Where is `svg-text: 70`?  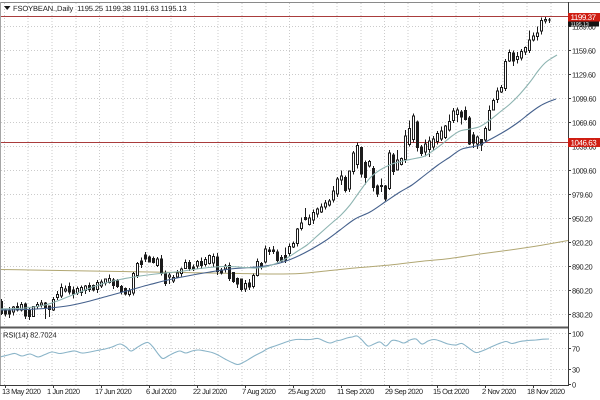
svg-text: 70 is located at coordinates (576, 349).